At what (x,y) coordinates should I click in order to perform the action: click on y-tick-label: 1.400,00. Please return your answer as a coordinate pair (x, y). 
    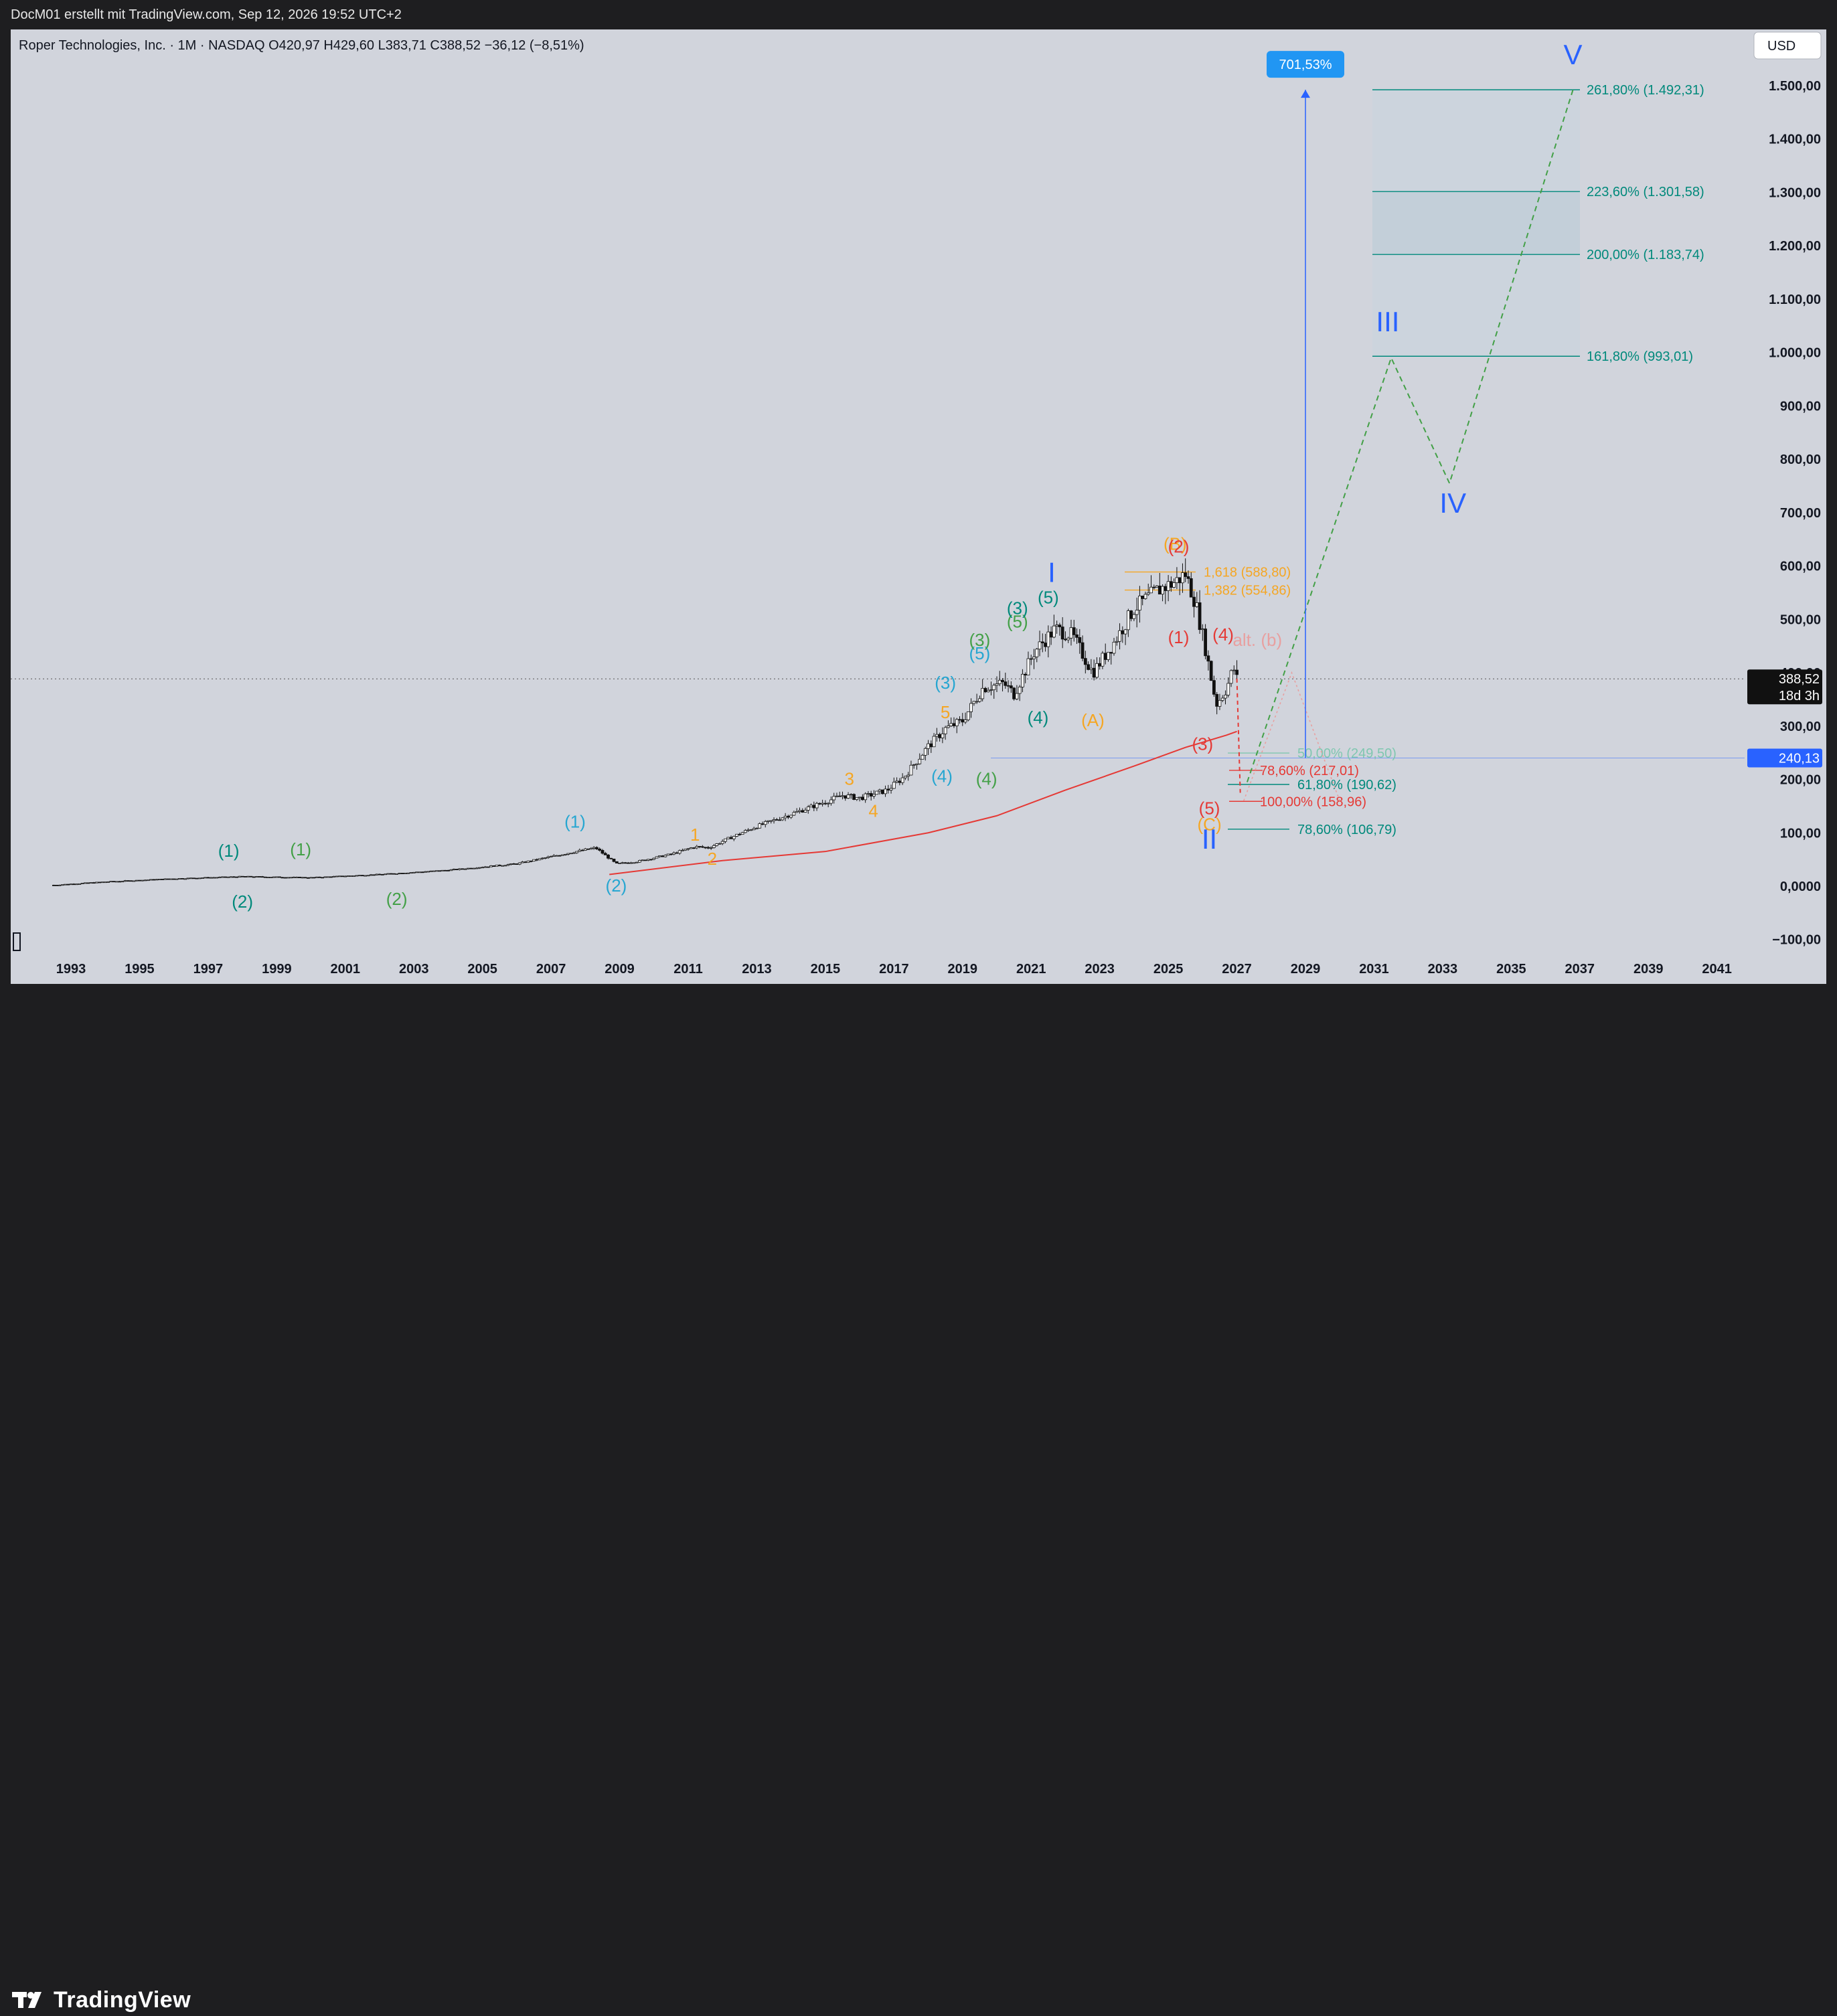
    Looking at the image, I should click on (1795, 140).